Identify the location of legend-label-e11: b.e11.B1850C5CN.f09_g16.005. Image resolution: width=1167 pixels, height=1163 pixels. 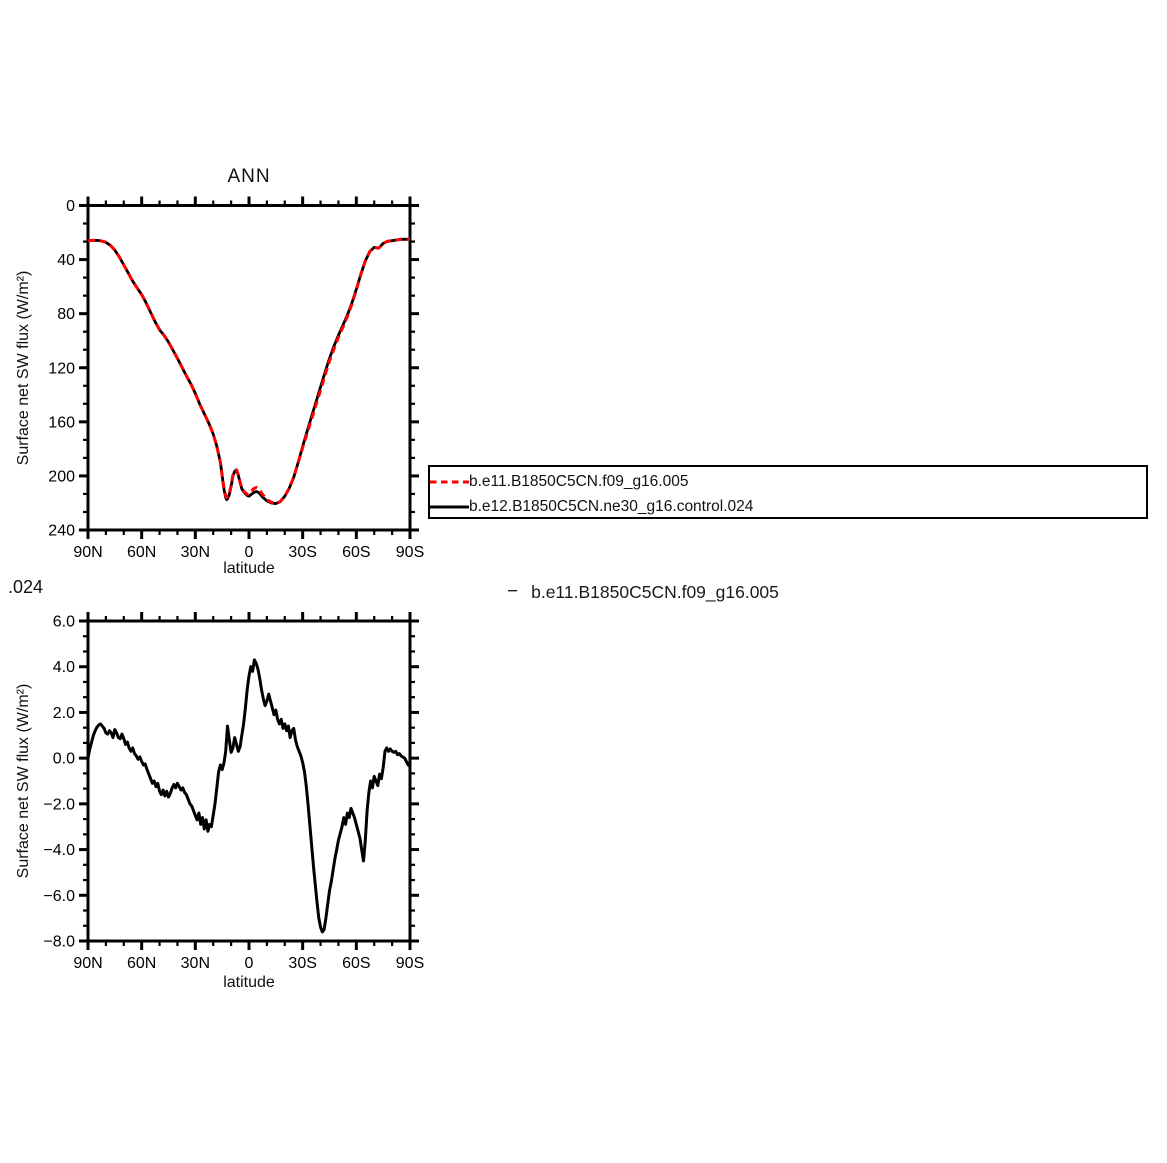
(579, 481).